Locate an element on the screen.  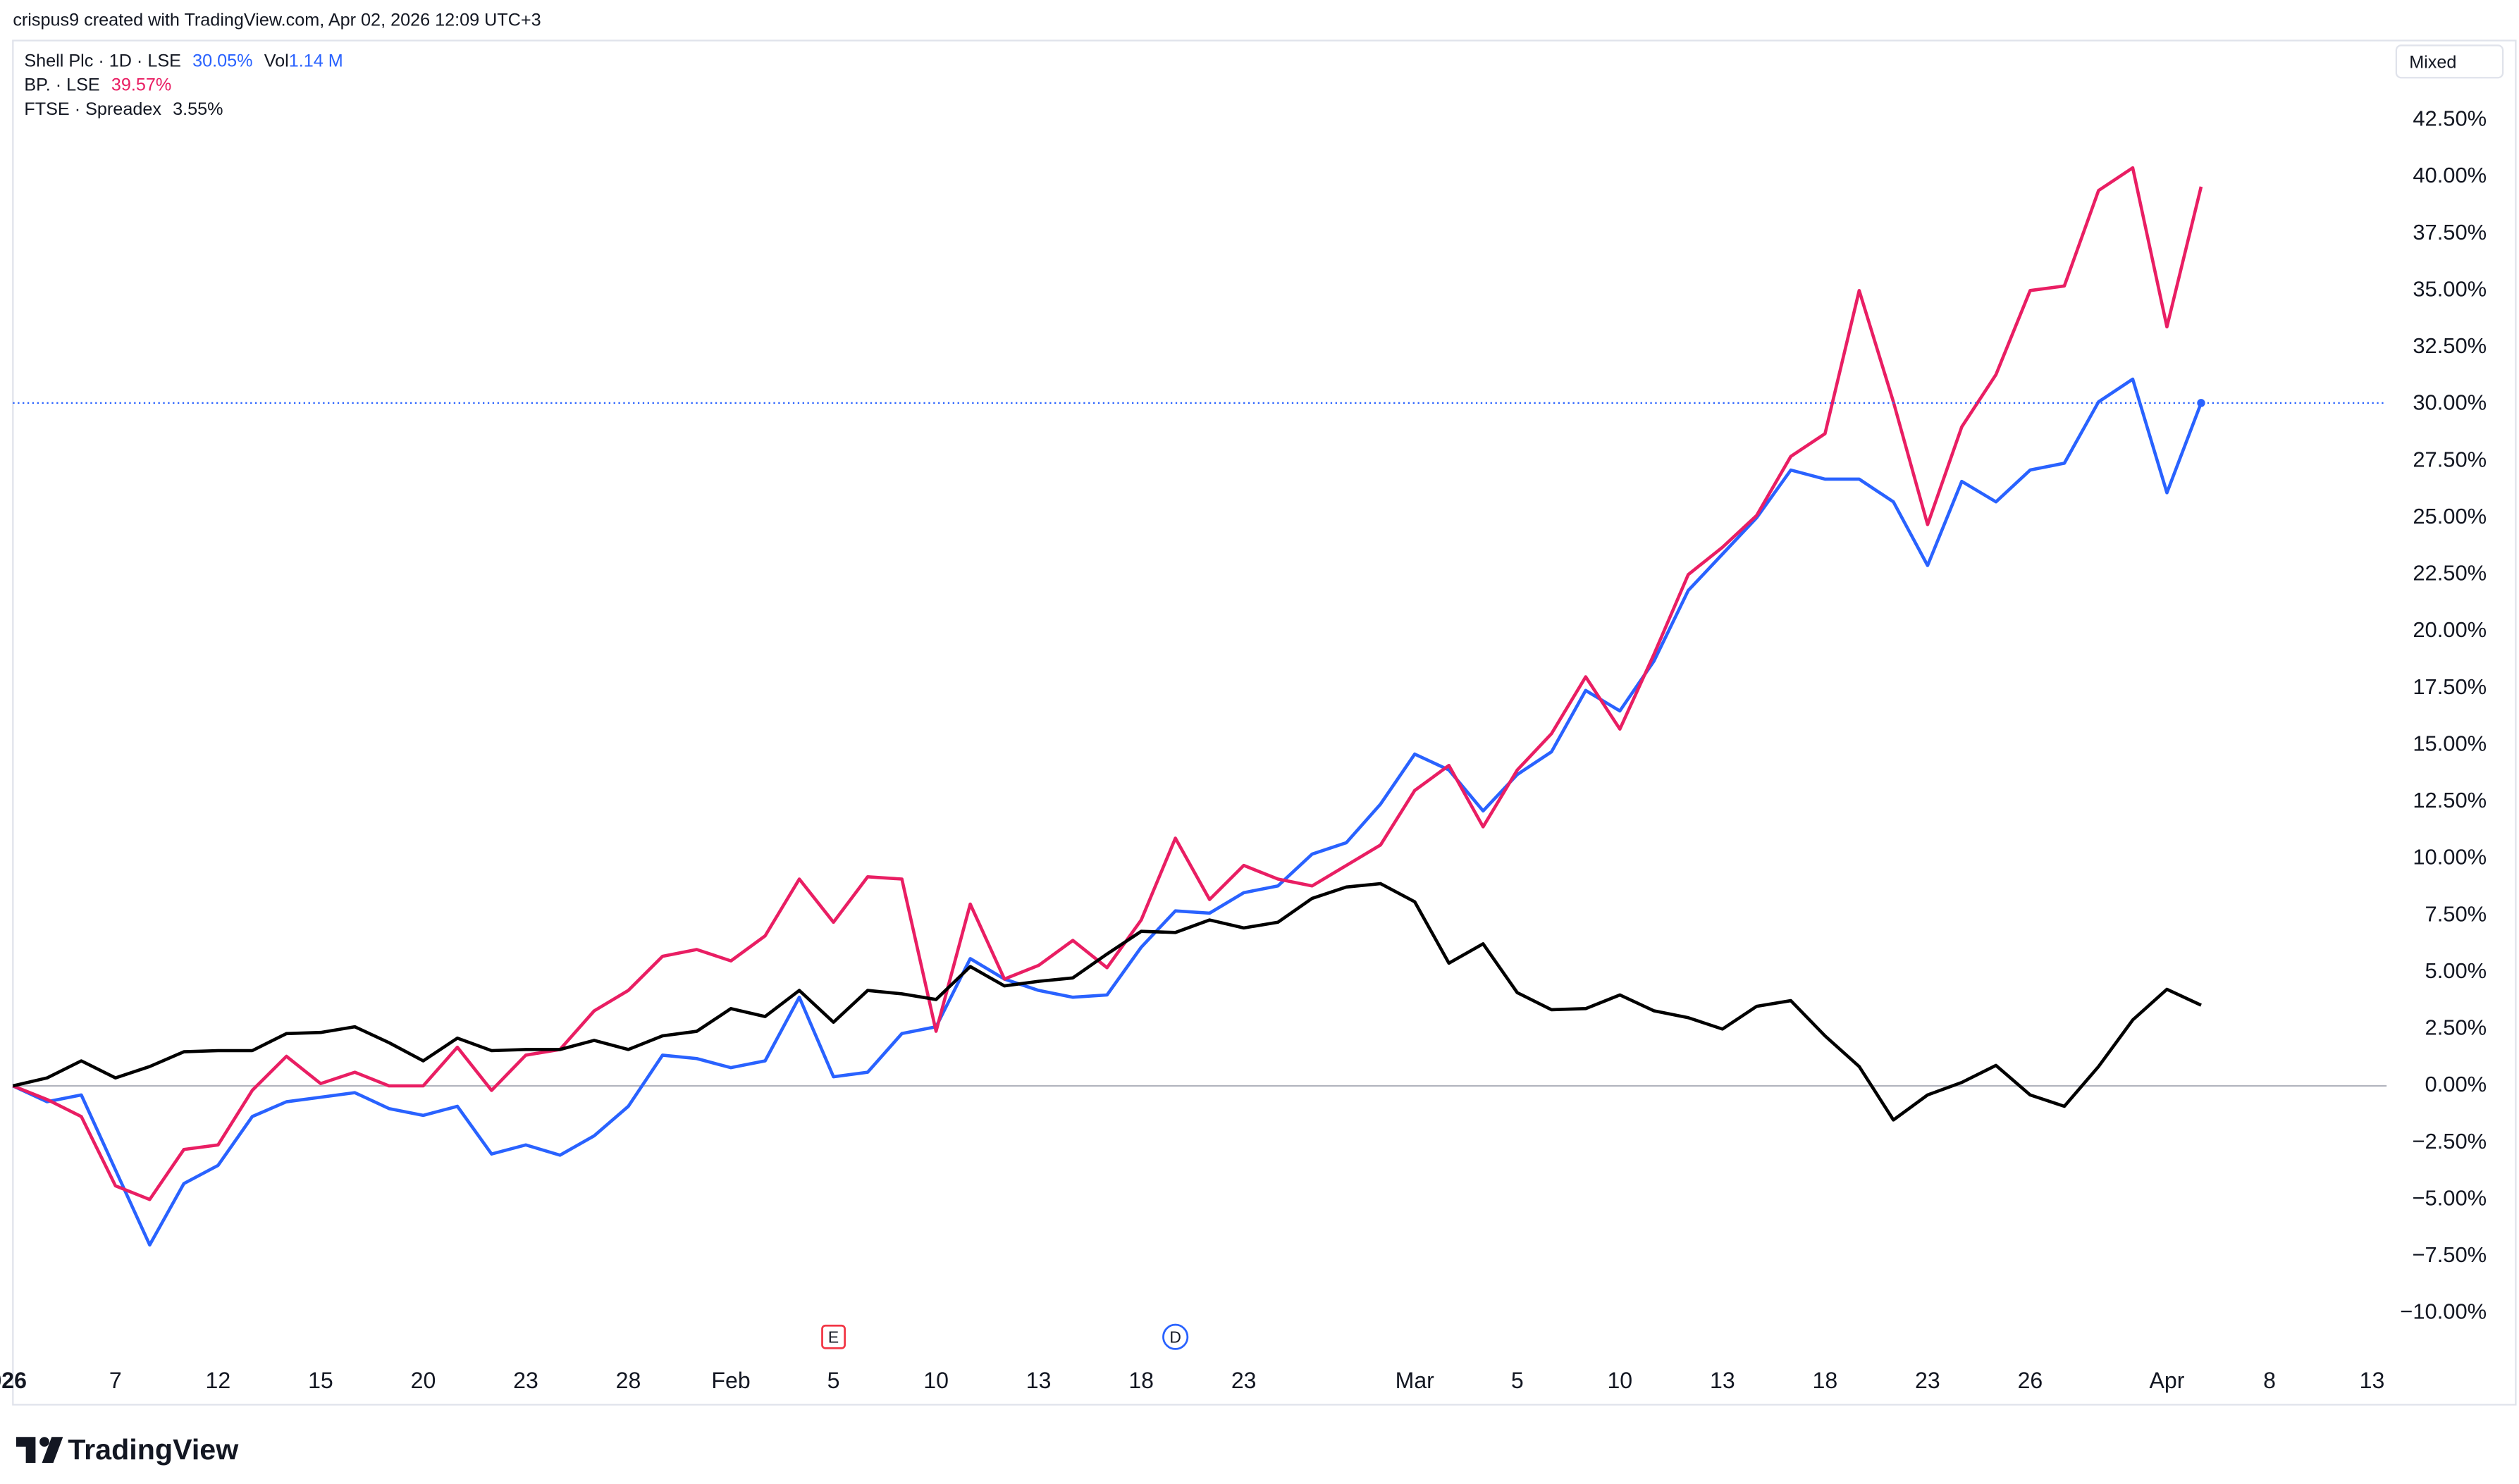
y-tick-label: 0.00% is located at coordinates (2456, 1084).